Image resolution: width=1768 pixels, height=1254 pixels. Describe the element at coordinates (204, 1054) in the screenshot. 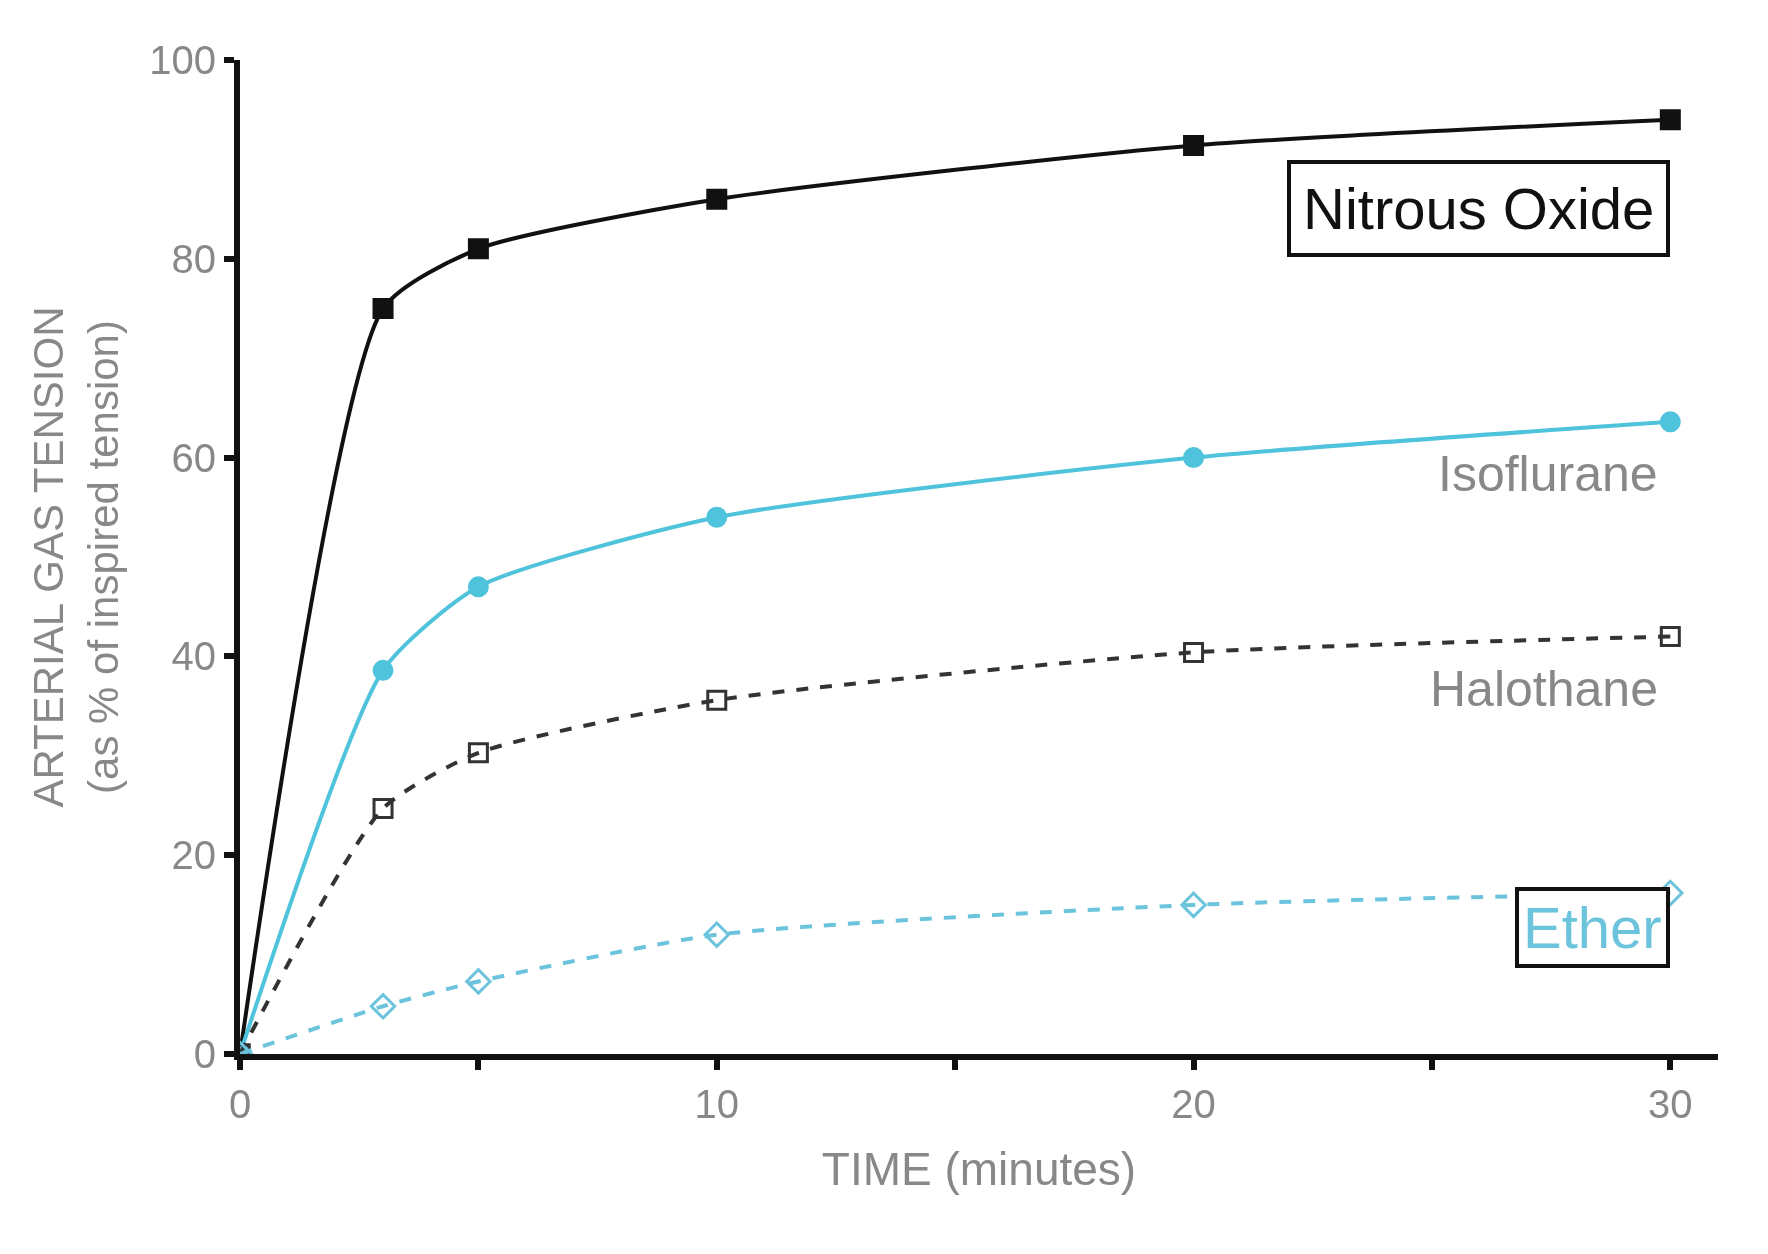

I see `y-tick-label: 0` at that location.